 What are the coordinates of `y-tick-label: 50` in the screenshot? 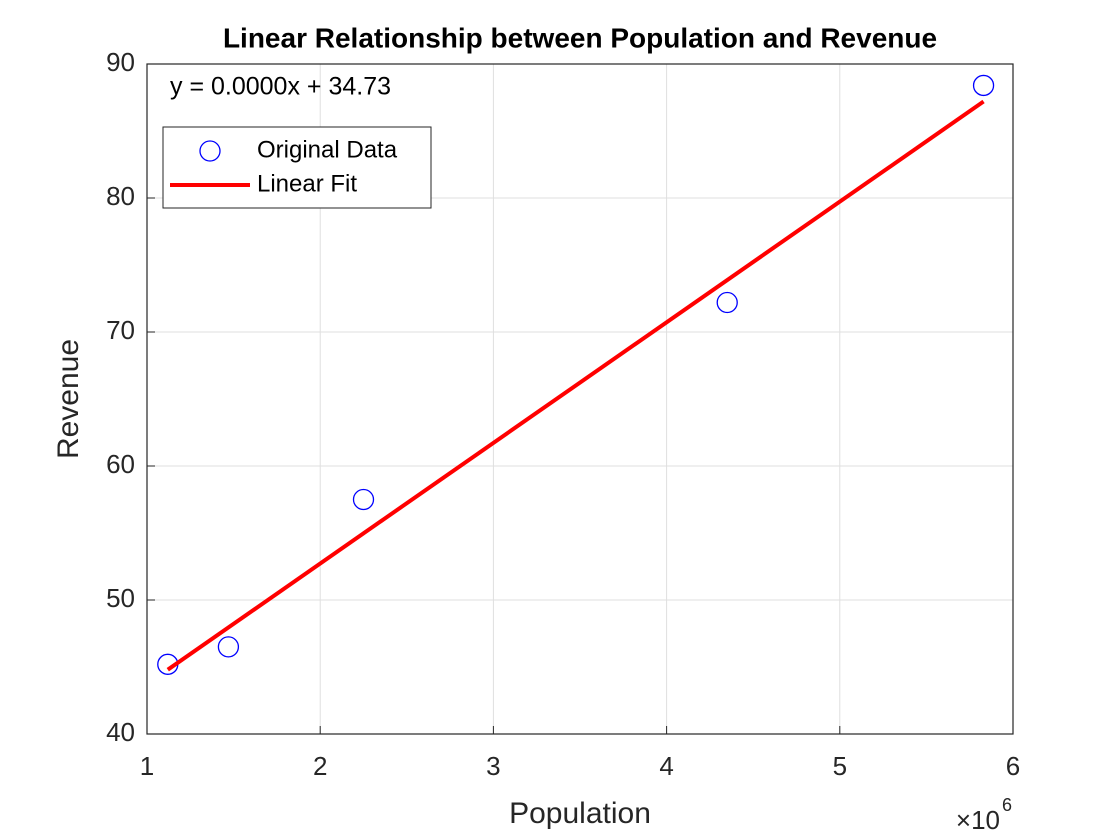 It's located at (120, 598).